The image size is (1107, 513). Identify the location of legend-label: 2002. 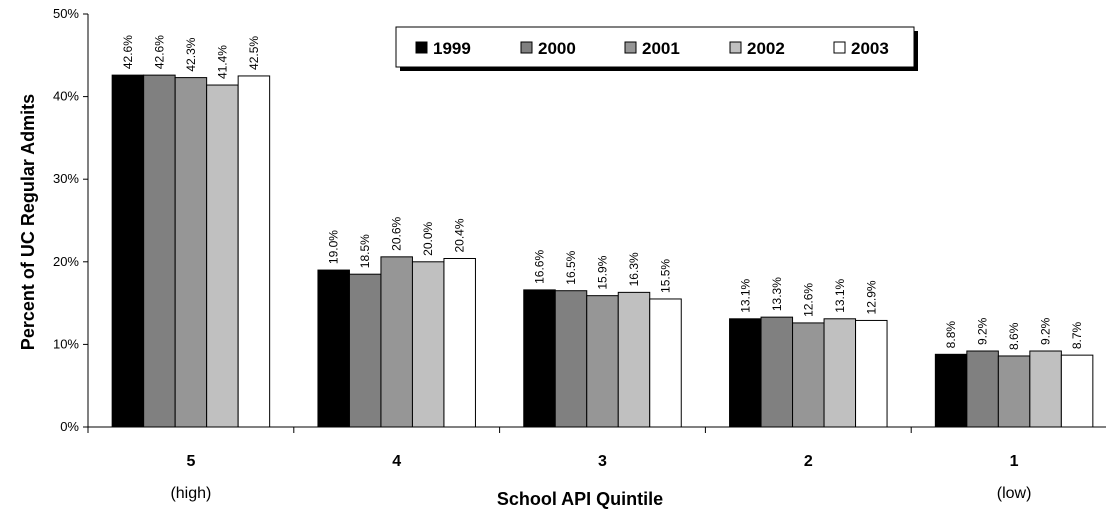
(766, 48).